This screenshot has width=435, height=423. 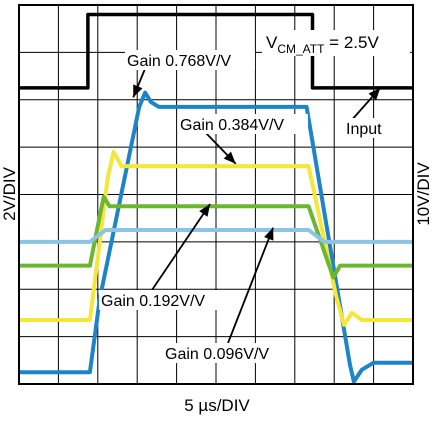 What do you see at coordinates (179, 61) in the screenshot?
I see `series-label-gain-0768: Gain 0.768V/V` at bounding box center [179, 61].